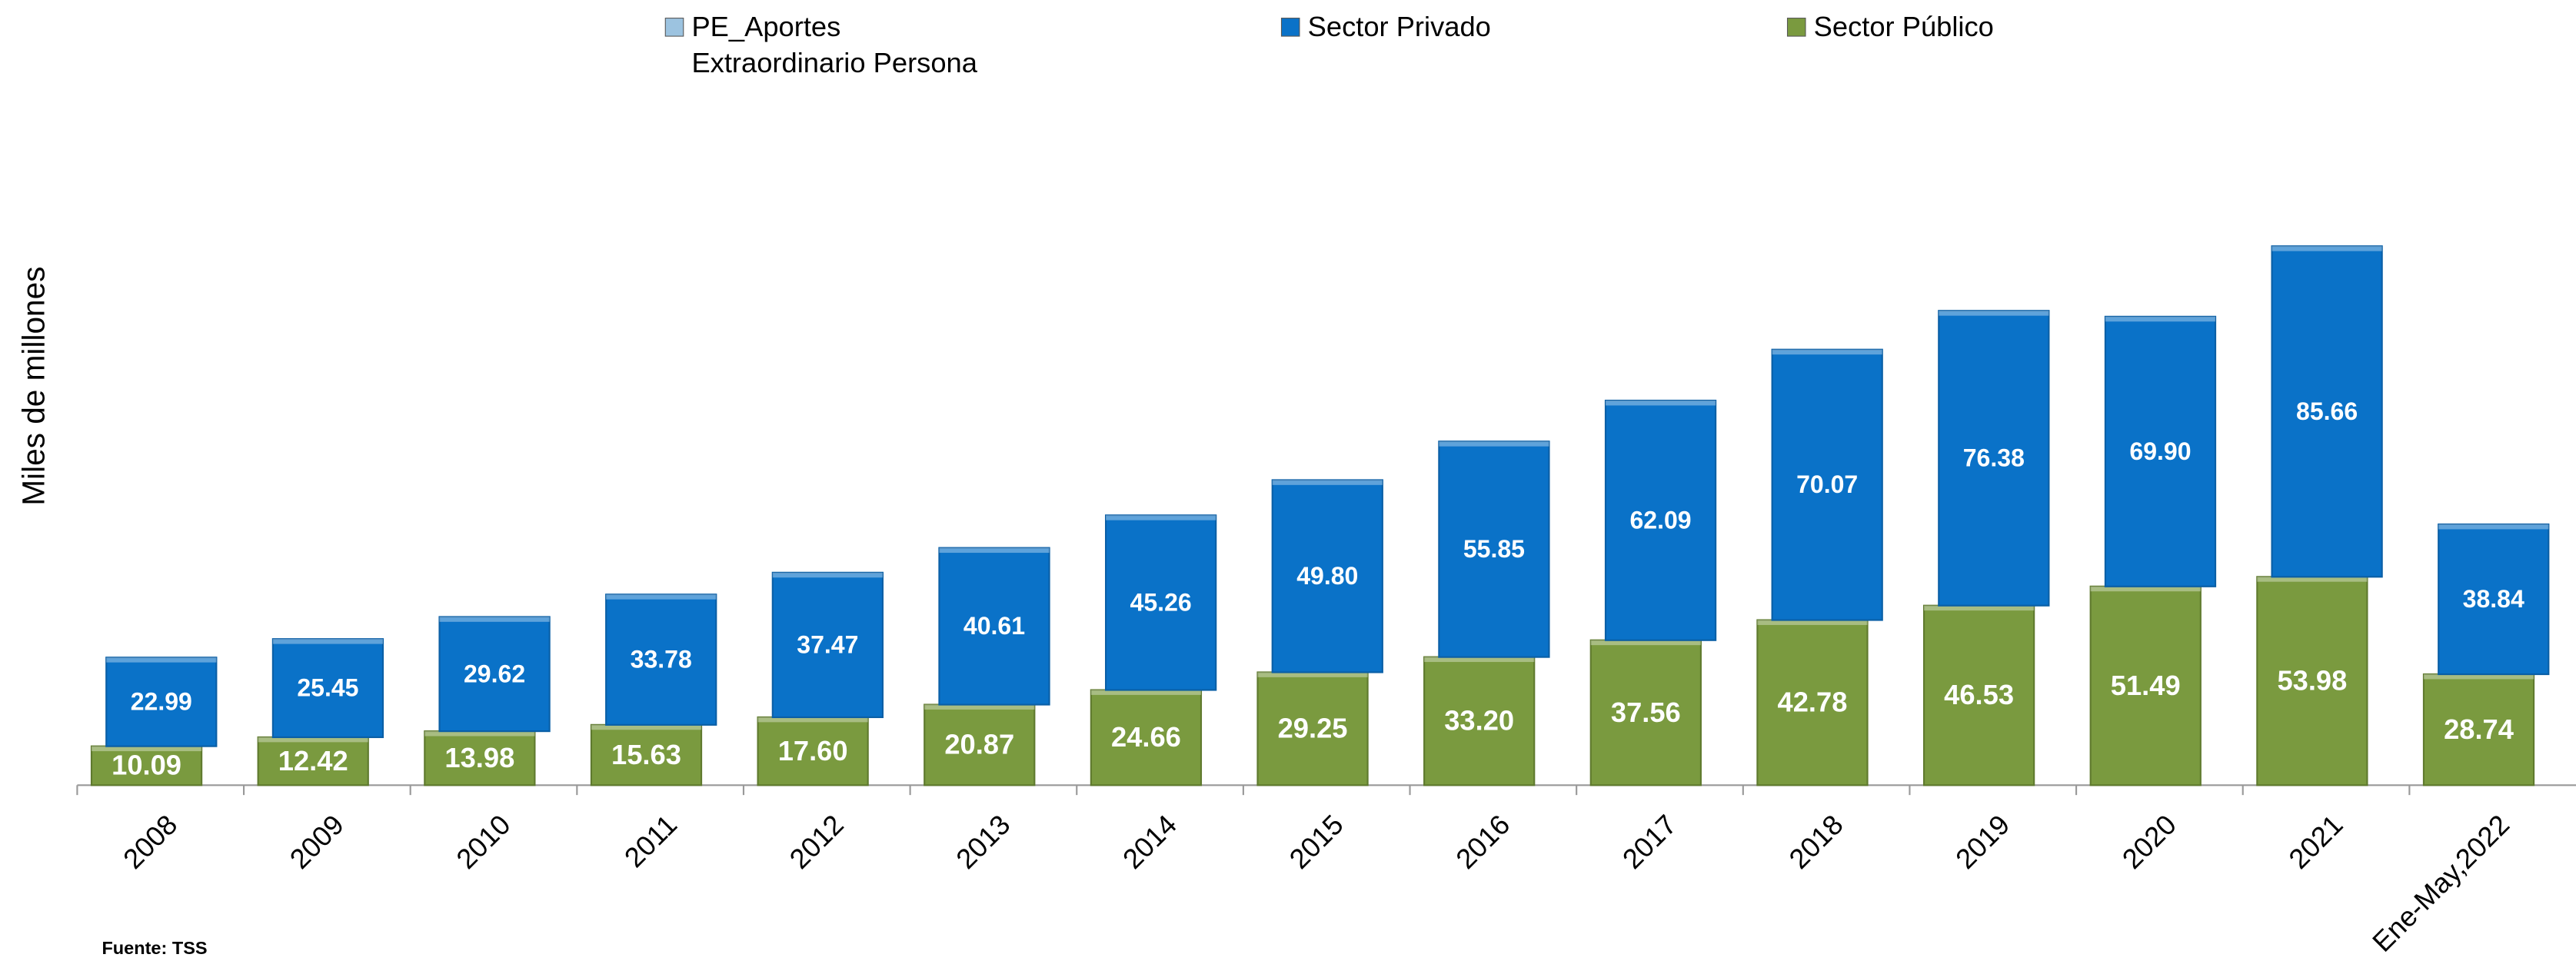  I want to click on data-label: 38.84, so click(2494, 599).